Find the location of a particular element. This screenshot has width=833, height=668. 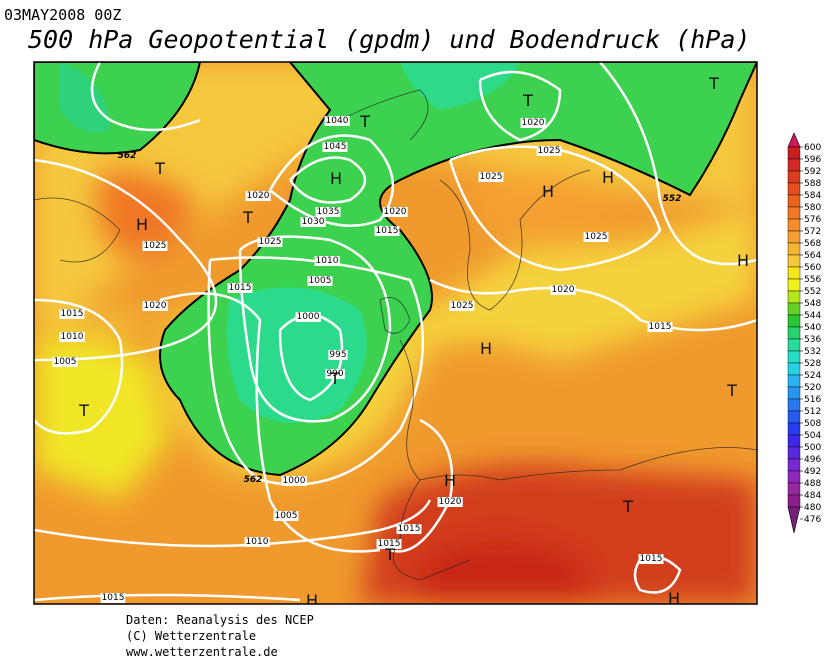

colorbar-label: 524 is located at coordinates (812, 376).